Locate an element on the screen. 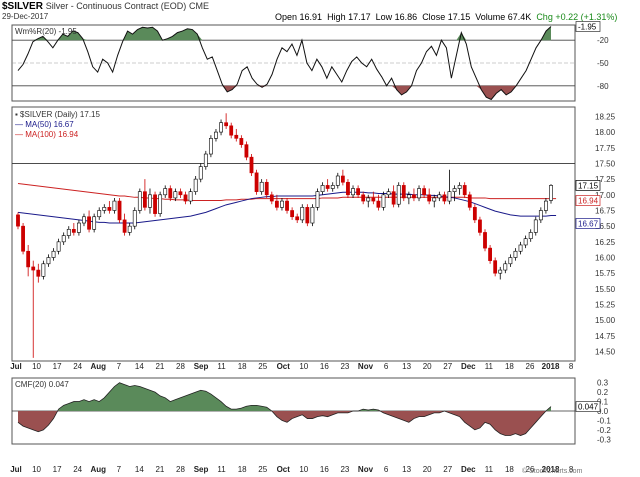 The width and height of the screenshot is (640, 477). x-tick-label-cmf: 16 is located at coordinates (324, 469).